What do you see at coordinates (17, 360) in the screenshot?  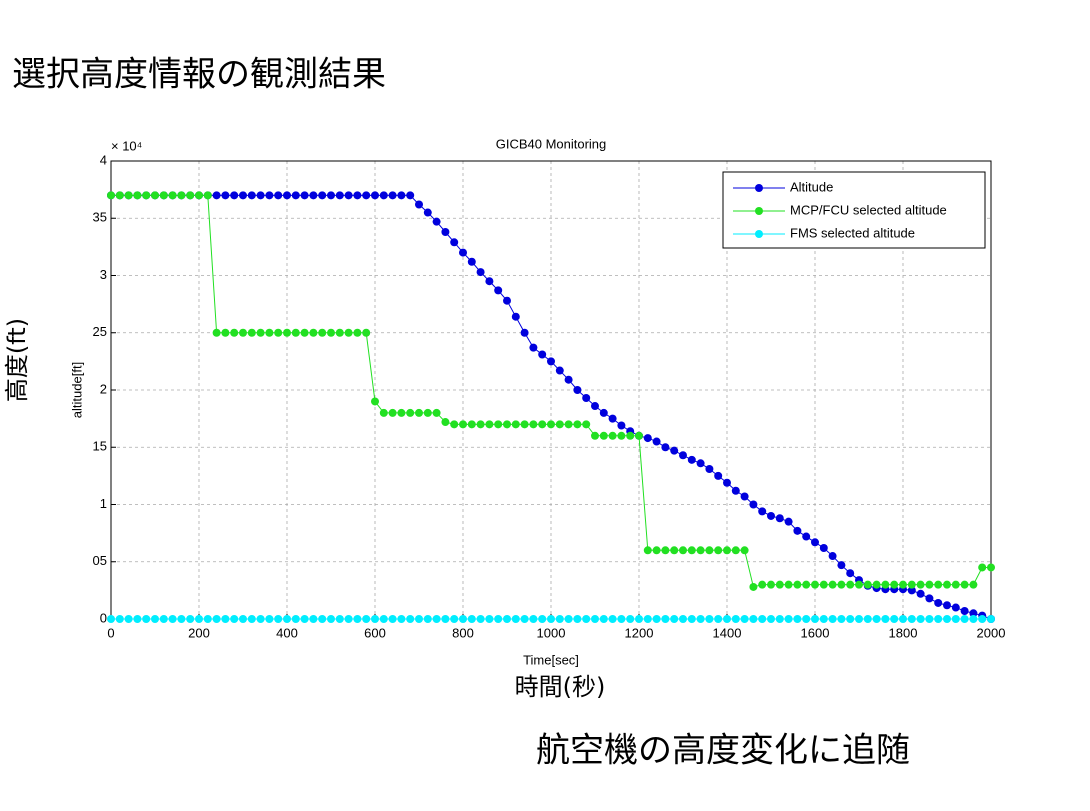 I see `y-caption: 高度(ft)` at bounding box center [17, 360].